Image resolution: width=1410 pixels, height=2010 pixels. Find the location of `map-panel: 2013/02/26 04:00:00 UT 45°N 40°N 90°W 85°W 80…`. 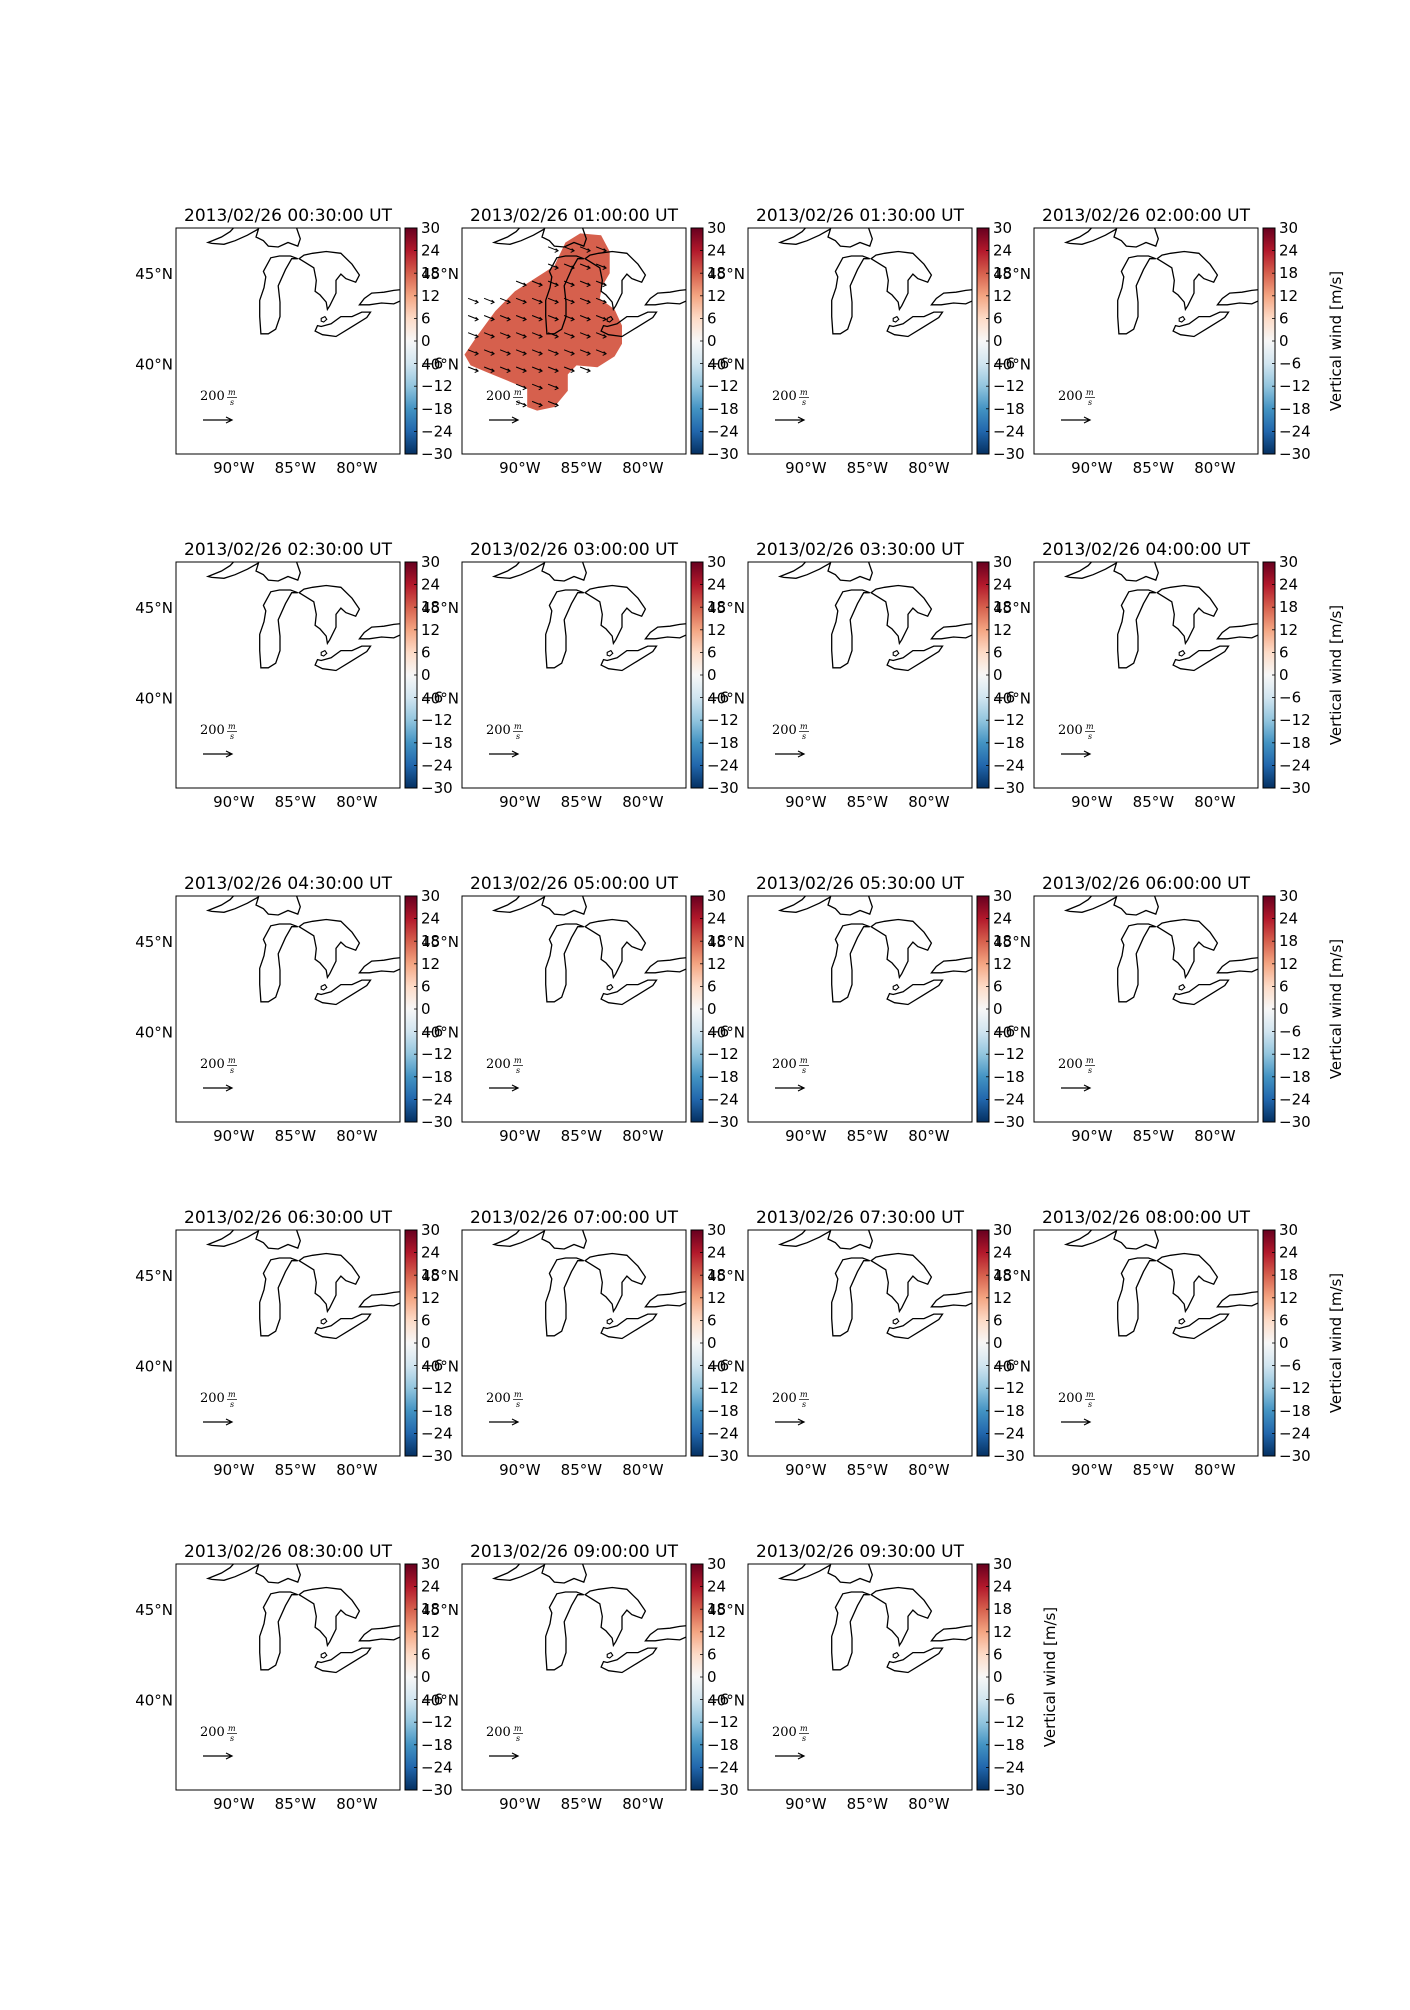

map-panel: 2013/02/26 04:00:00 UT 45°N 40°N 90°W 85°W 80… is located at coordinates (1169, 675).